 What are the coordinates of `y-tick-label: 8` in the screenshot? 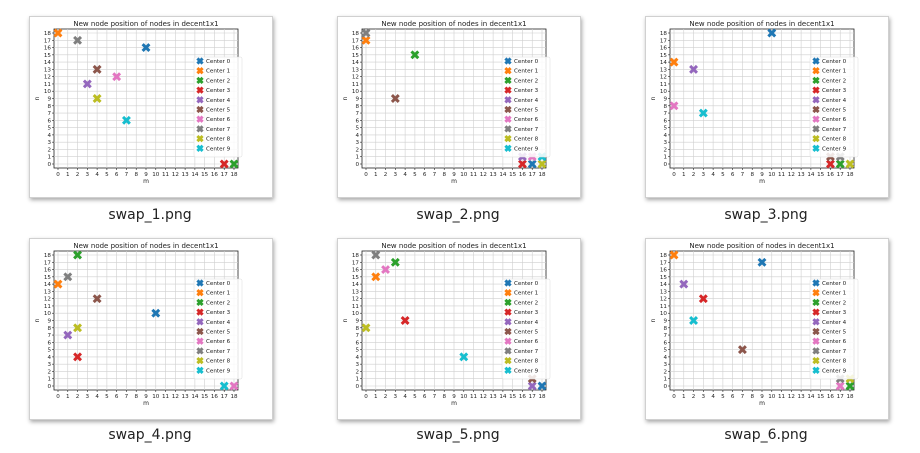 It's located at (49, 107).